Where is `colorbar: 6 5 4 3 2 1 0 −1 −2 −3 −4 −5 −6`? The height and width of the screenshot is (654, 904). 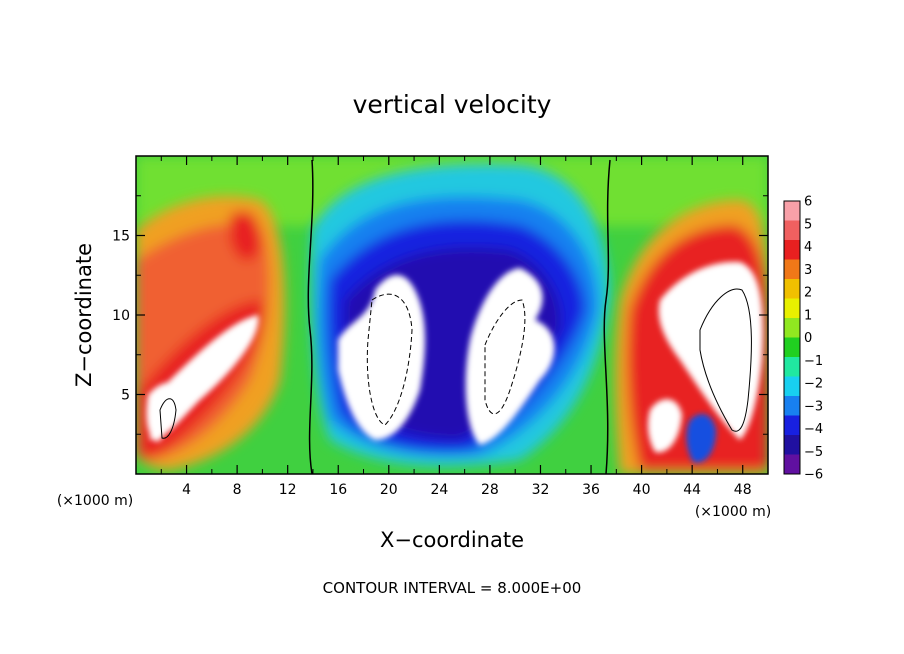 colorbar: 6 5 4 3 2 1 0 −1 −2 −3 −4 −5 −6 is located at coordinates (803, 339).